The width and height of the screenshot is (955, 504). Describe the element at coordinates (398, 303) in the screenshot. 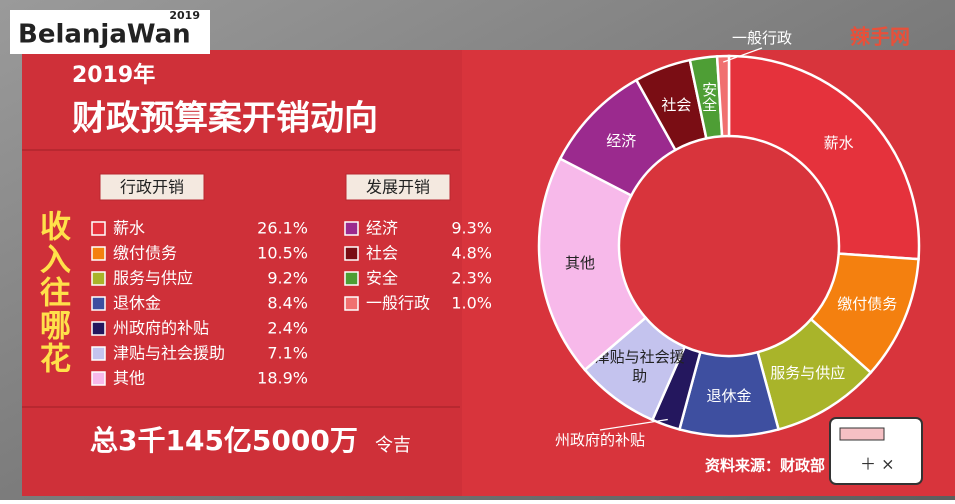

I see `legend-label: 一般行政` at that location.